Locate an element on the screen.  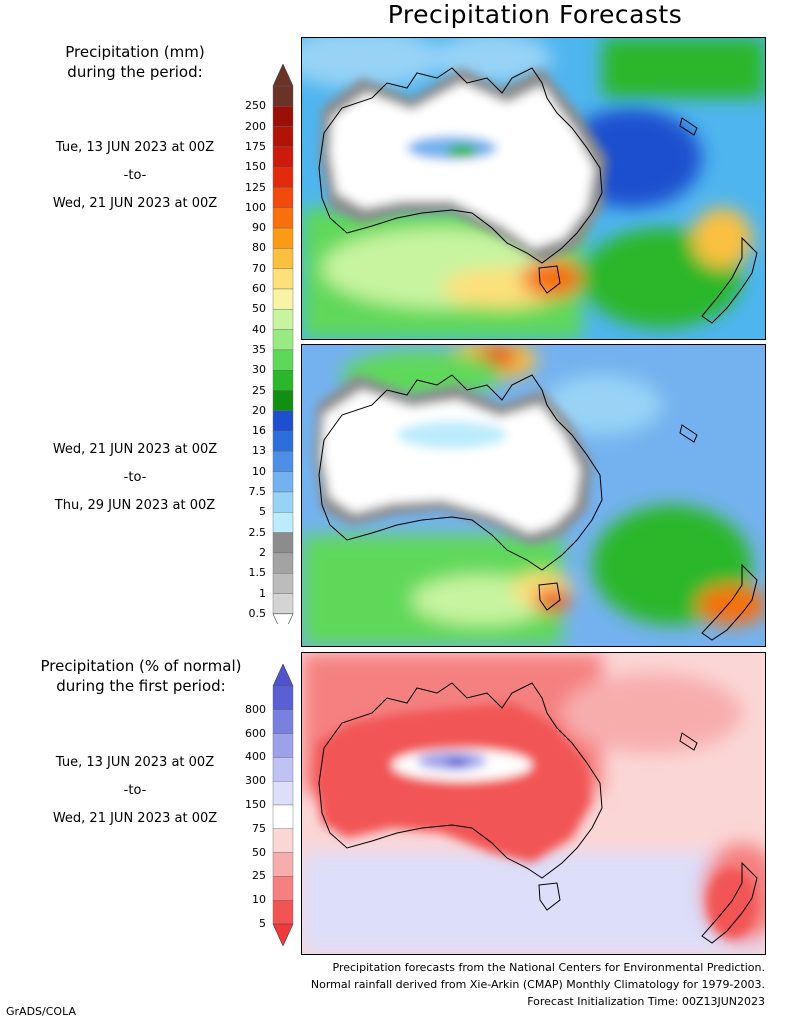
pct_legend-tick-label: 75 is located at coordinates (259, 828).